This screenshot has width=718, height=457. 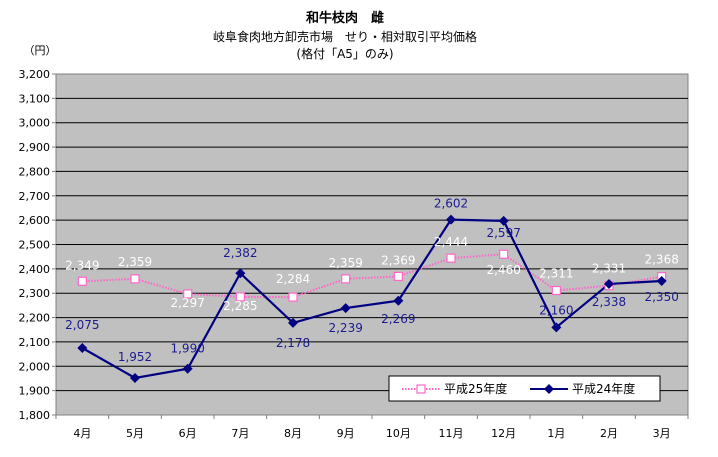 What do you see at coordinates (451, 204) in the screenshot?
I see `data-label-h24: 2,602` at bounding box center [451, 204].